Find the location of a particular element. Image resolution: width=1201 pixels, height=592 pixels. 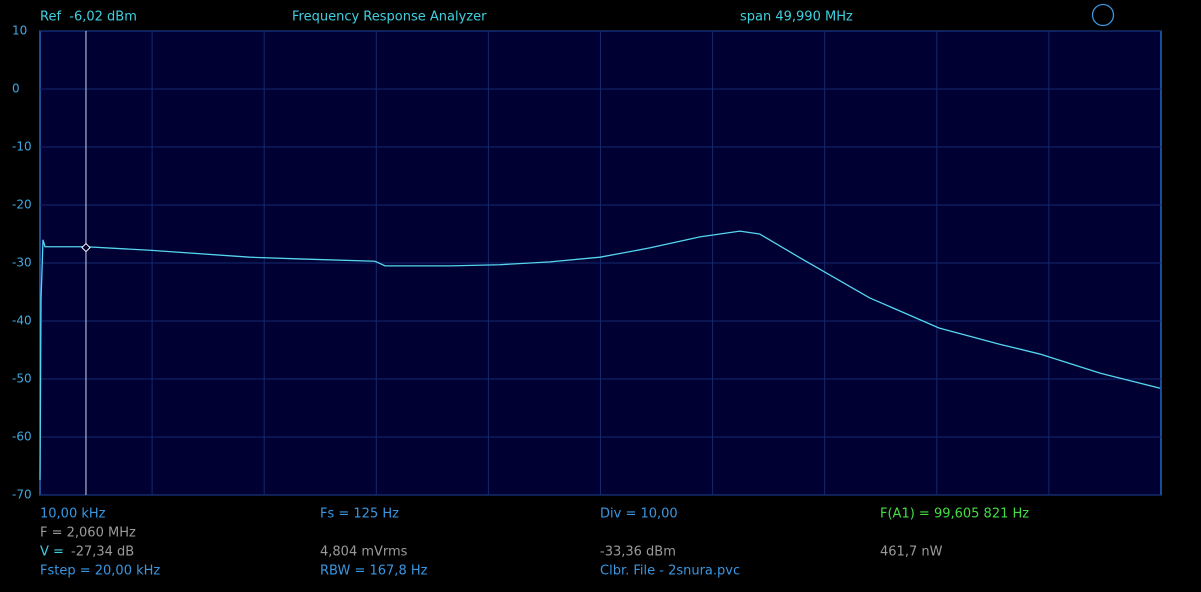

y-tick-label: -40 is located at coordinates (22, 321).